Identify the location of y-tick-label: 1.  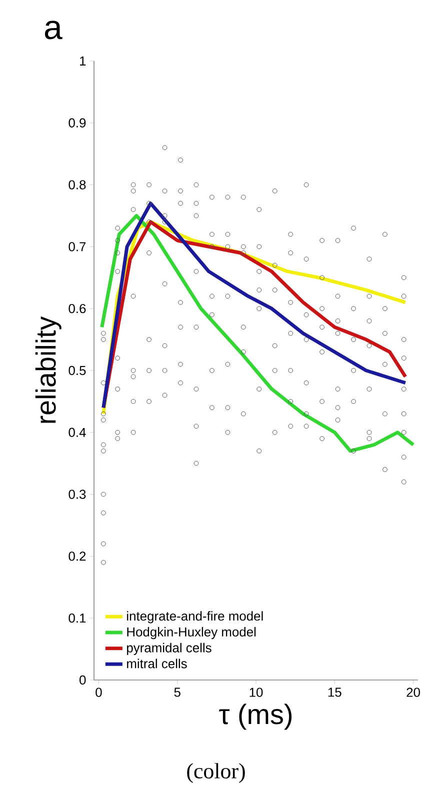
(83, 61).